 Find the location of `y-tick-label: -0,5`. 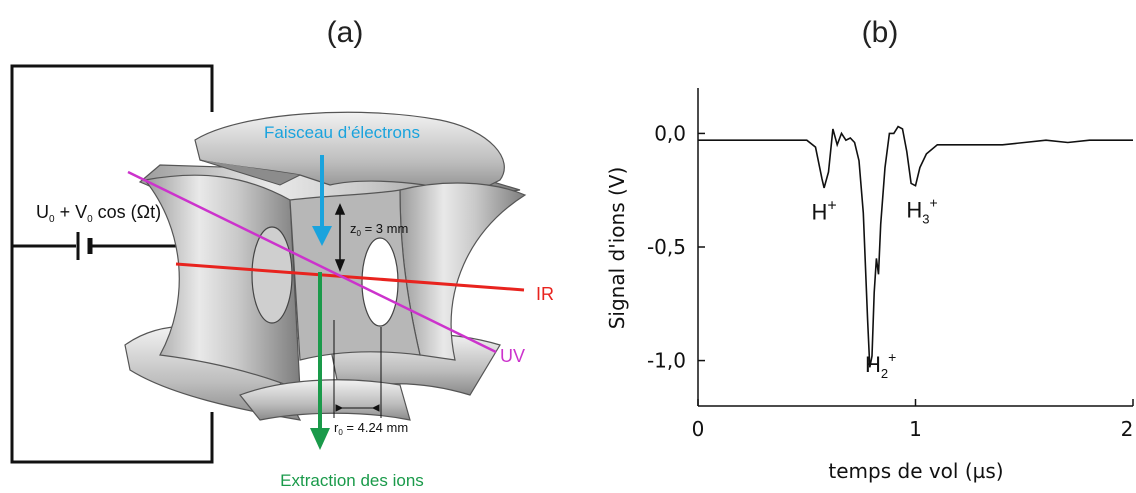

y-tick-label: -0,5 is located at coordinates (666, 247).